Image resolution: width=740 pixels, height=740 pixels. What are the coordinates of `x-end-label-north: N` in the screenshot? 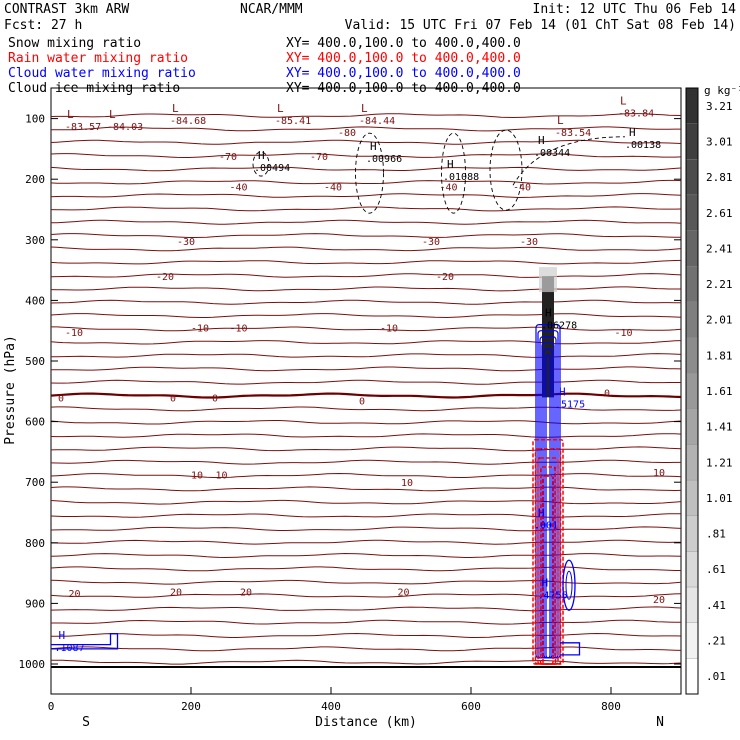 It's located at (660, 722).